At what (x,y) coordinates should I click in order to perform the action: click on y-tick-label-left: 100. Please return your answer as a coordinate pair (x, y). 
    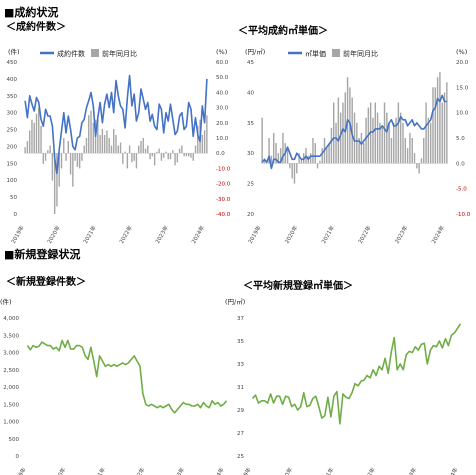
    Looking at the image, I should click on (12, 181).